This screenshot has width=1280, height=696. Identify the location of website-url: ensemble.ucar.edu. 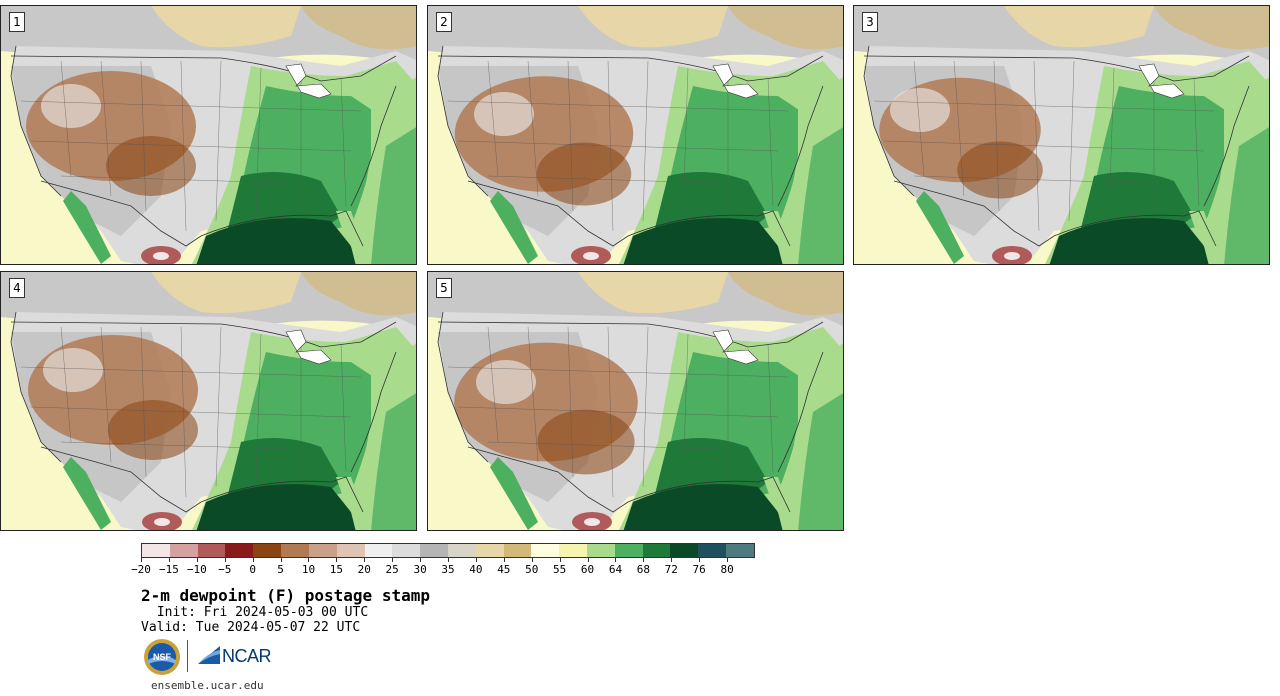
(207, 685).